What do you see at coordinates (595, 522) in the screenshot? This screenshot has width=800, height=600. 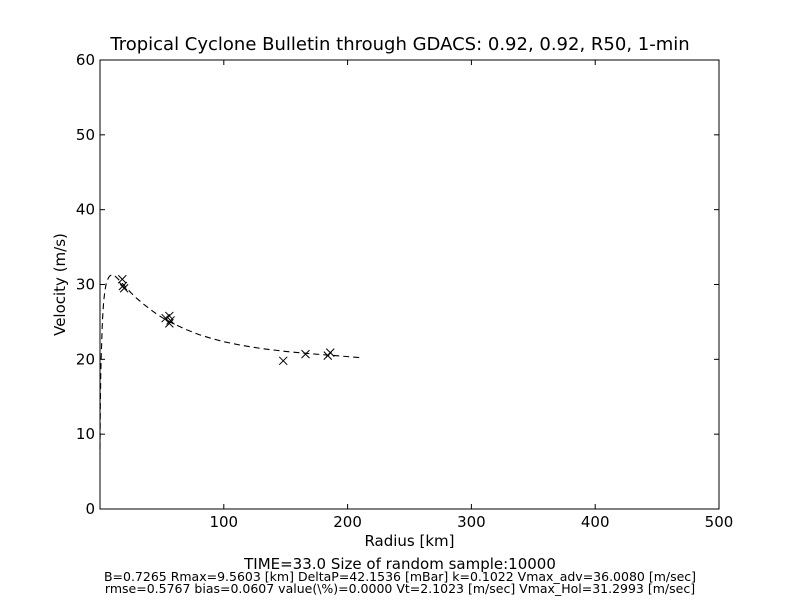 I see `x-tick-label: 400` at bounding box center [595, 522].